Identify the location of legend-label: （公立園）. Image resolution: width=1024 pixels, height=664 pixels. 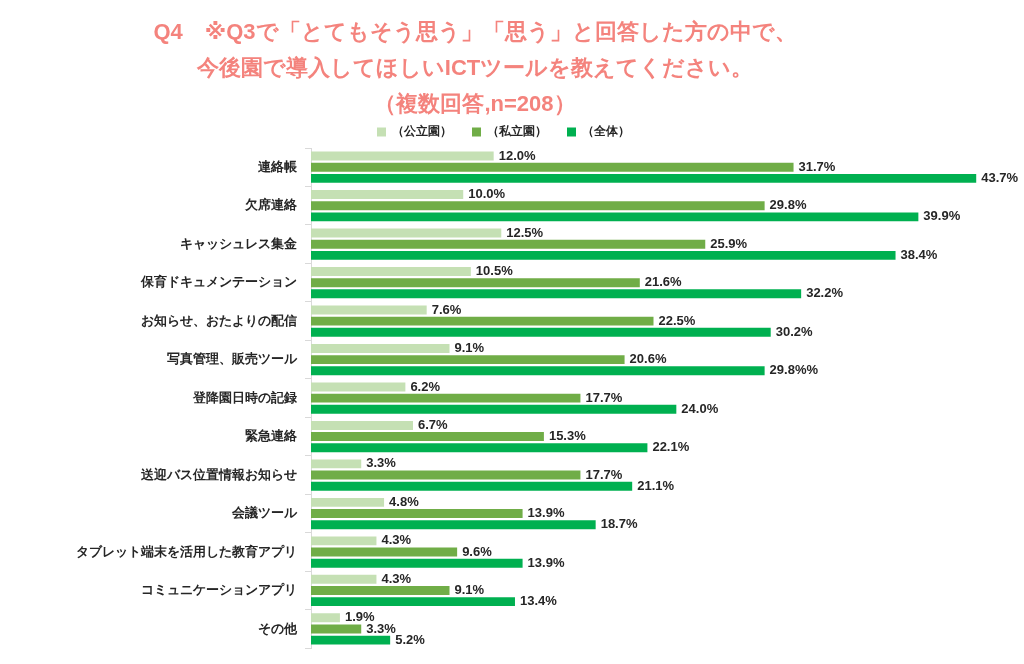
(422, 131).